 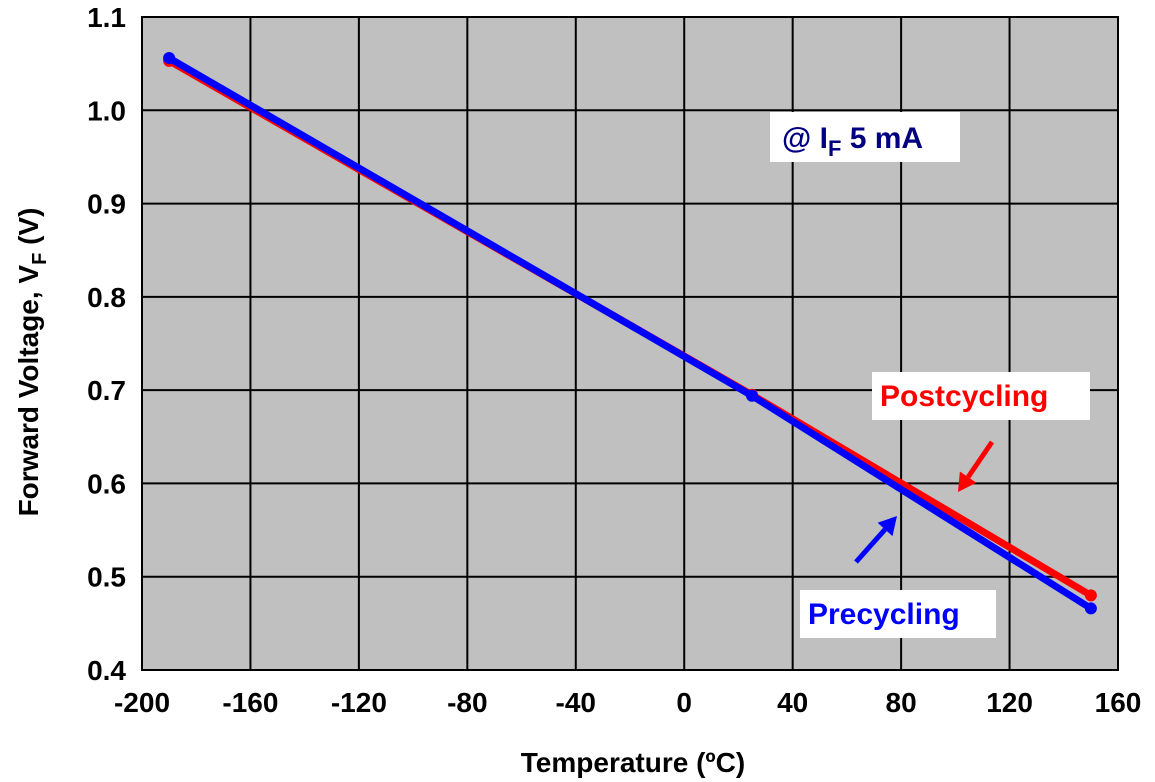 I want to click on condition-label-bg, so click(x=865, y=137).